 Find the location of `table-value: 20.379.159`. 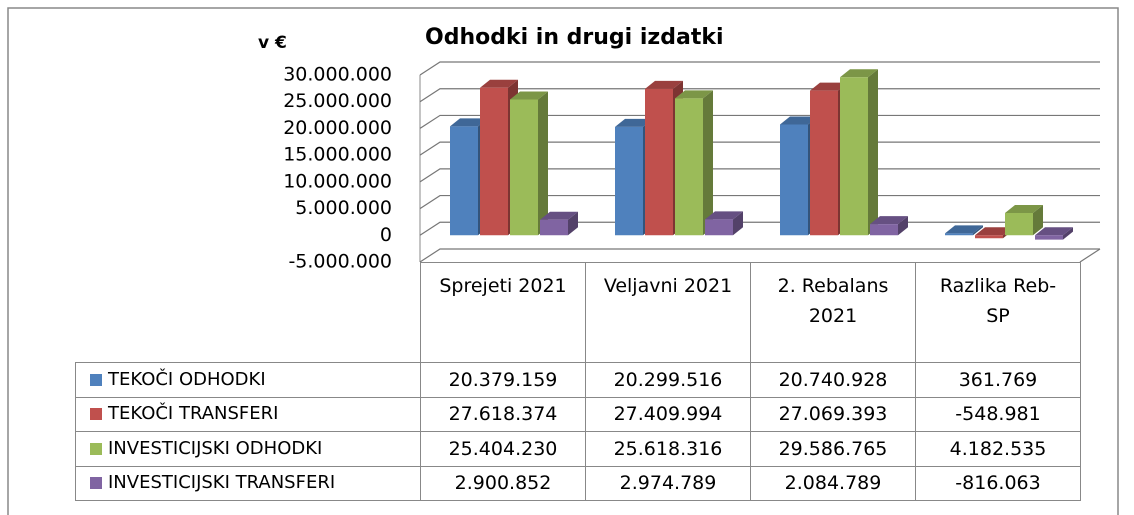

table-value: 20.379.159 is located at coordinates (503, 380).